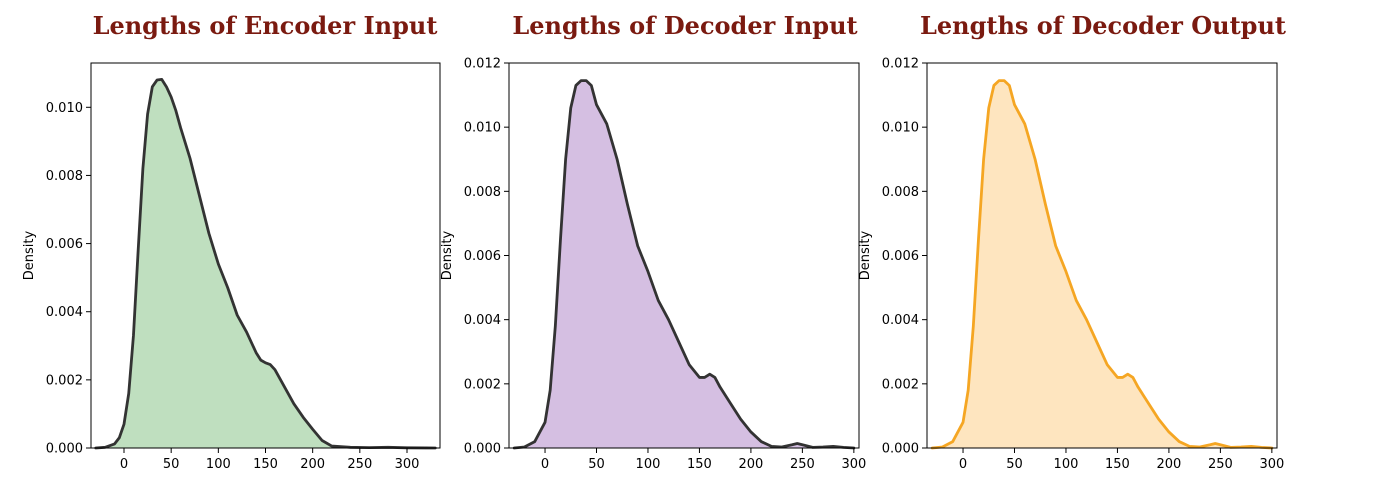 This screenshot has height=492, width=1400. What do you see at coordinates (265, 25) in the screenshot?
I see `panel-title-encoder-input: Lengths of Encoder Input` at bounding box center [265, 25].